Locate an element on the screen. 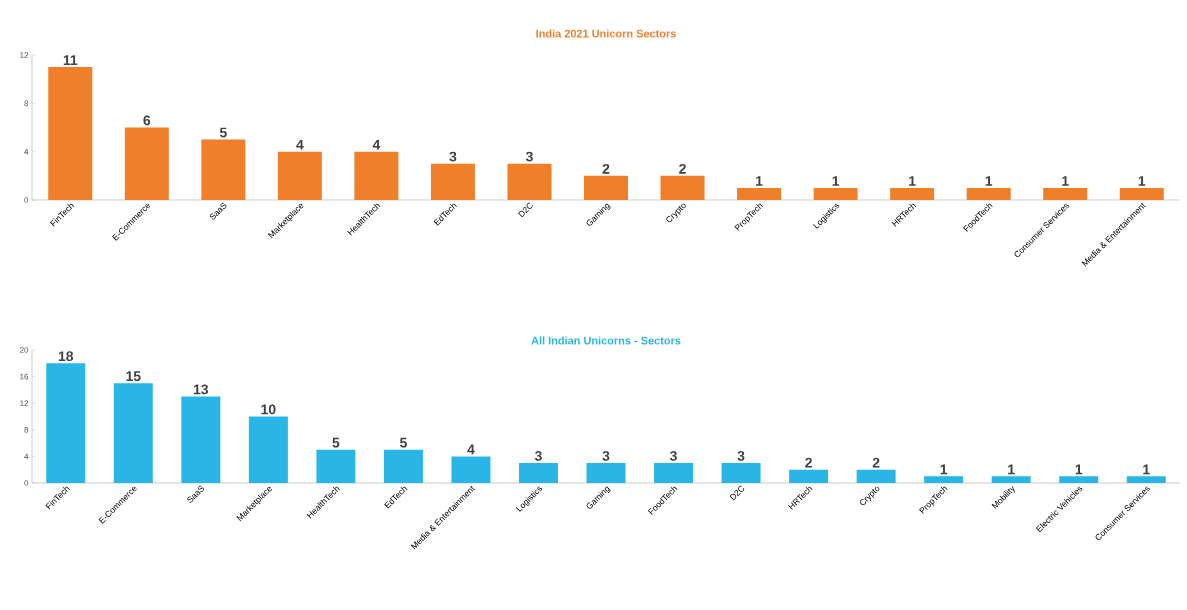 This screenshot has width=1187, height=610. data-label: 6 is located at coordinates (147, 120).